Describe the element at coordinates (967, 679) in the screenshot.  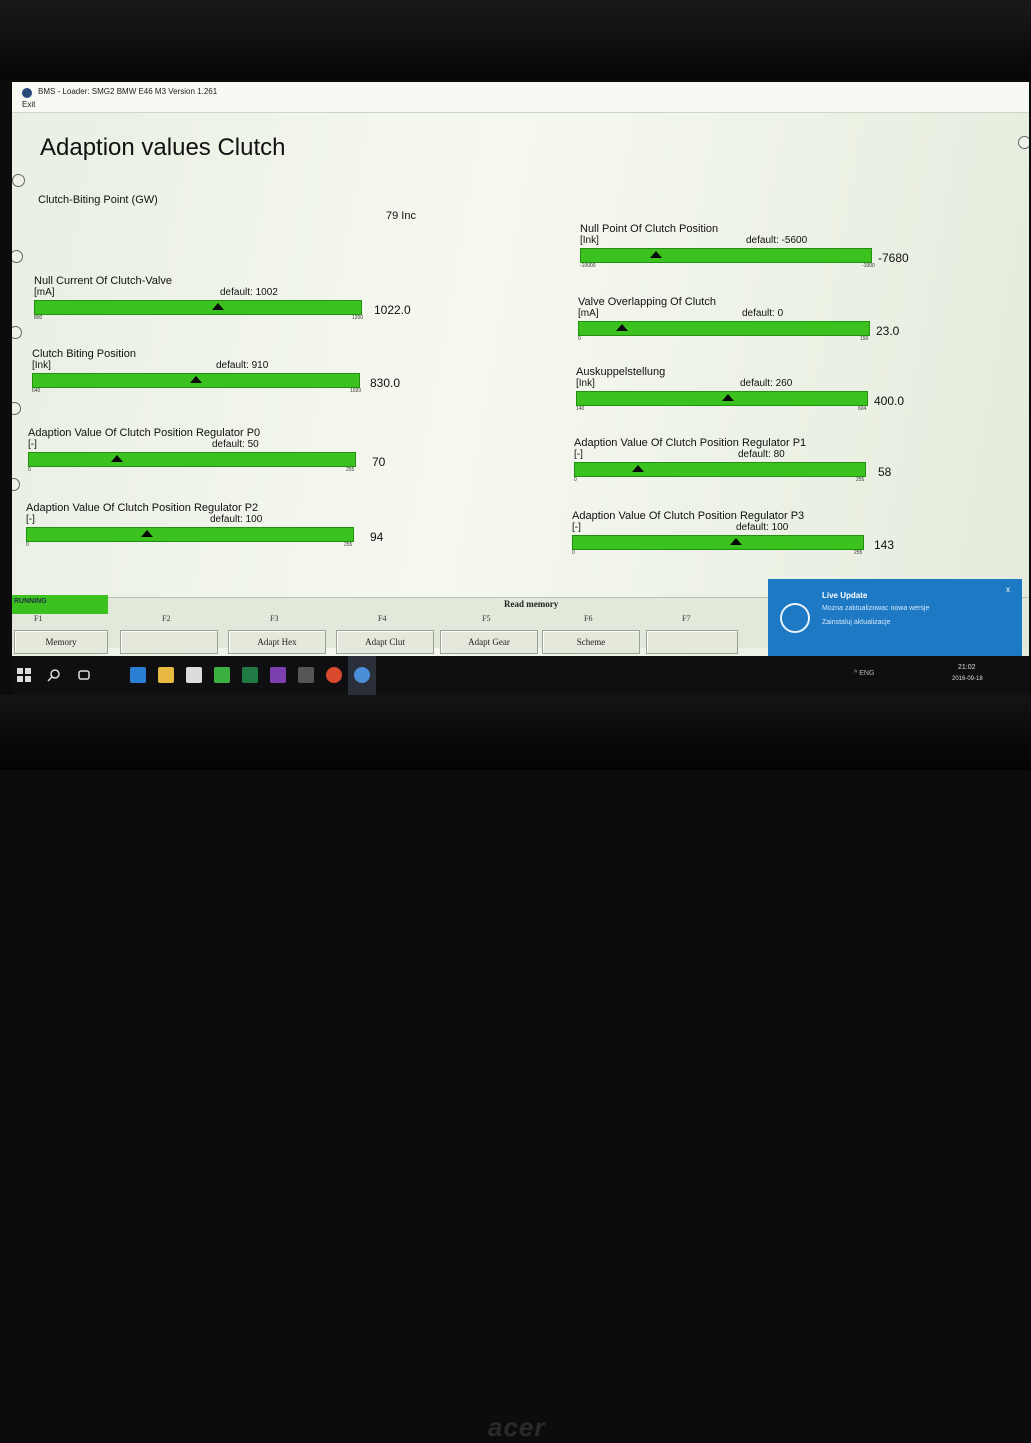
I see `clock-date: 2016-09-18` at that location.